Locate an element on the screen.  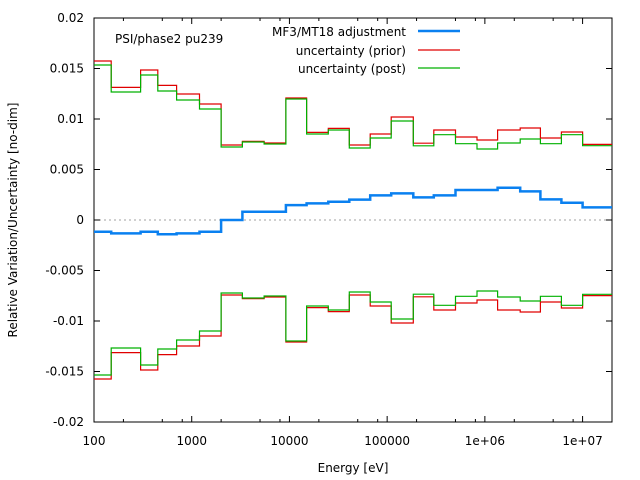
x-axis-label: Energy [eV] is located at coordinates (353, 468).